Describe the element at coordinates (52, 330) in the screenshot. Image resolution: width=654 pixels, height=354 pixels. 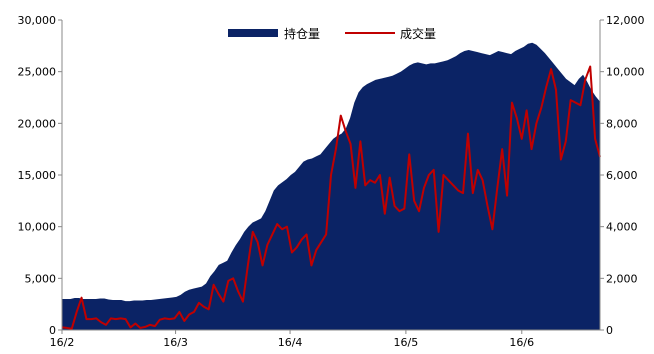
I see `y-left-tick-label: 0` at that location.